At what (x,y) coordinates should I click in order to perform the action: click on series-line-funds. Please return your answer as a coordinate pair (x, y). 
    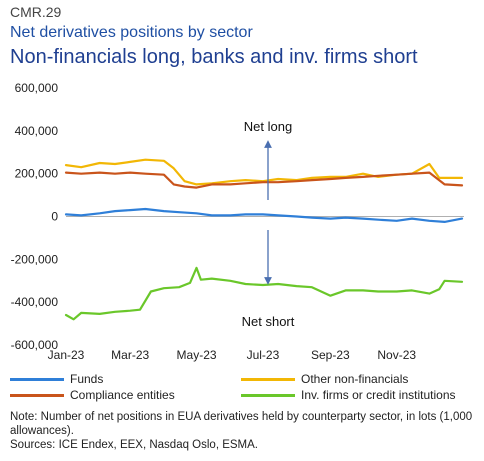
    Looking at the image, I should click on (264, 215).